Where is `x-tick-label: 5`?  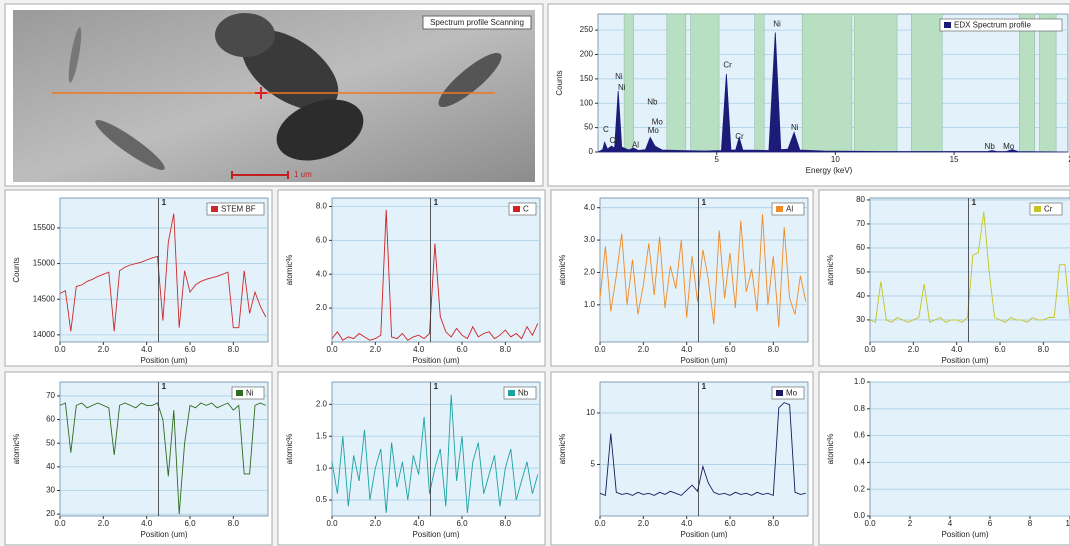 x-tick-label: 5 is located at coordinates (716, 159).